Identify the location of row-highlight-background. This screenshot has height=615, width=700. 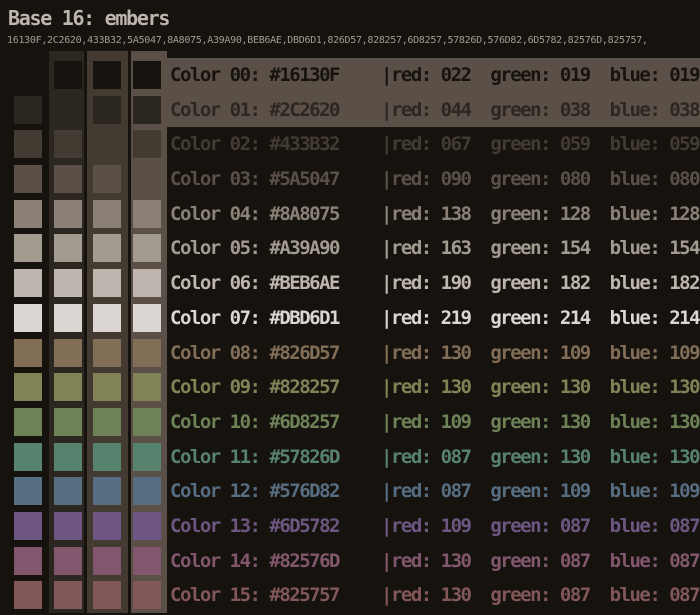
(415, 110).